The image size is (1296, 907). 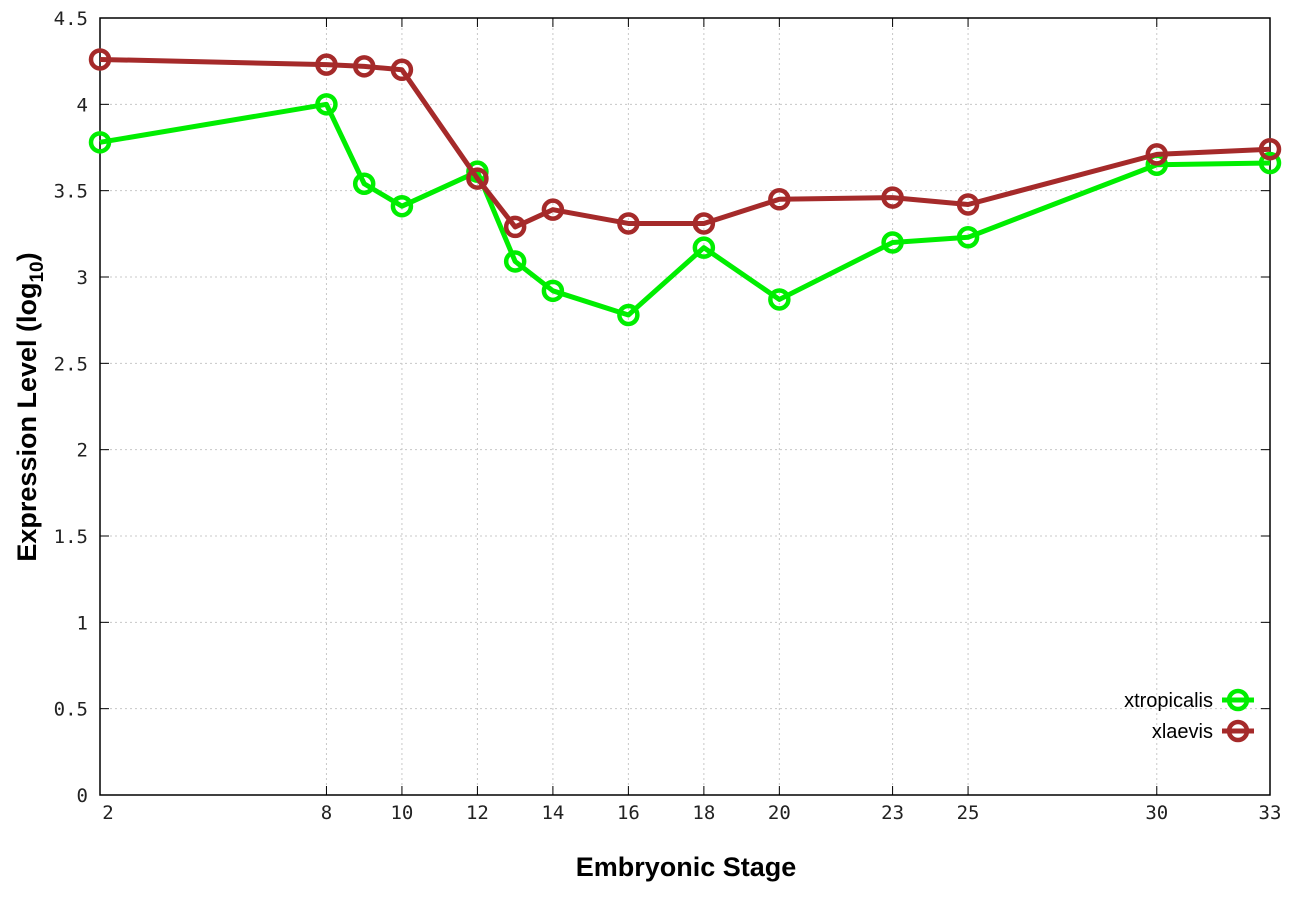 What do you see at coordinates (82, 278) in the screenshot?
I see `y-tick-label: 3` at bounding box center [82, 278].